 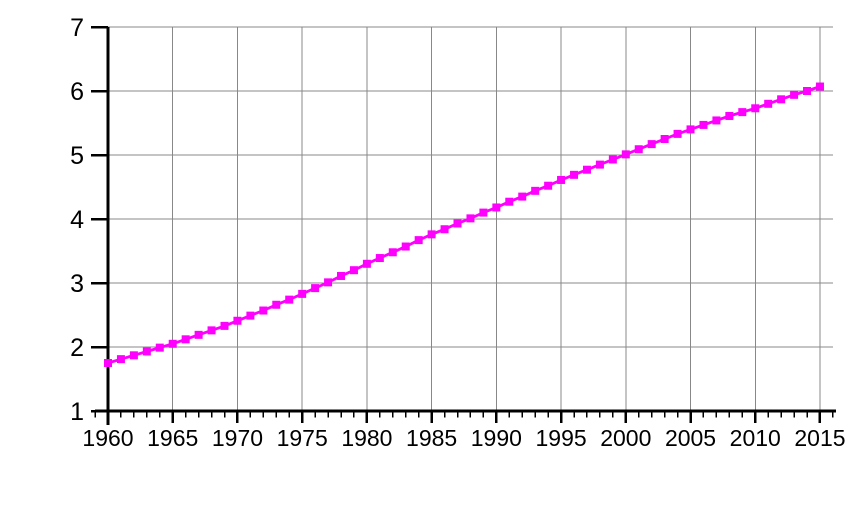 What do you see at coordinates (77, 412) in the screenshot?
I see `y-tick-label: 1` at bounding box center [77, 412].